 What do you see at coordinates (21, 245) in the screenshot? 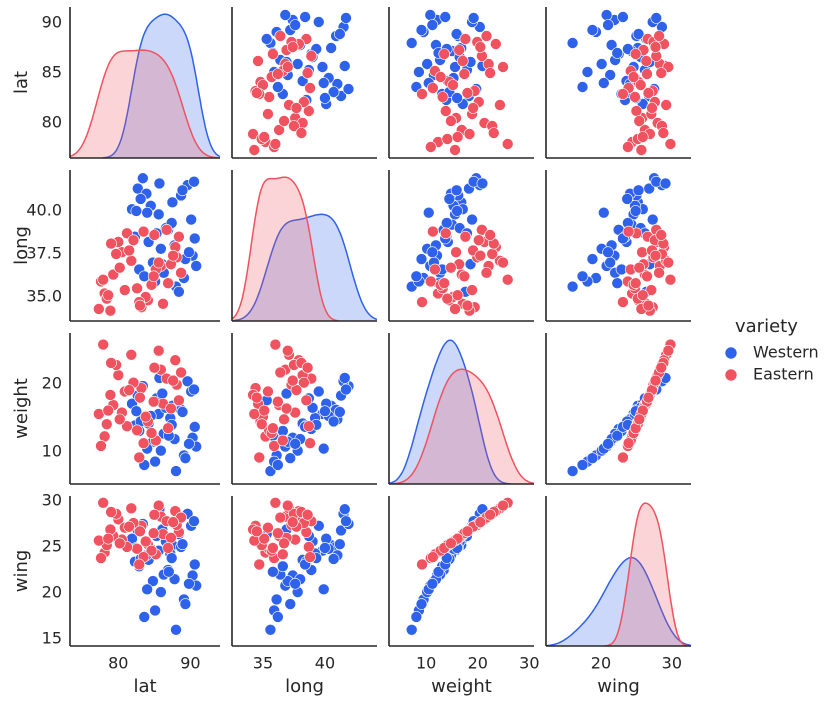
I see `y-axis-label: long` at bounding box center [21, 245].